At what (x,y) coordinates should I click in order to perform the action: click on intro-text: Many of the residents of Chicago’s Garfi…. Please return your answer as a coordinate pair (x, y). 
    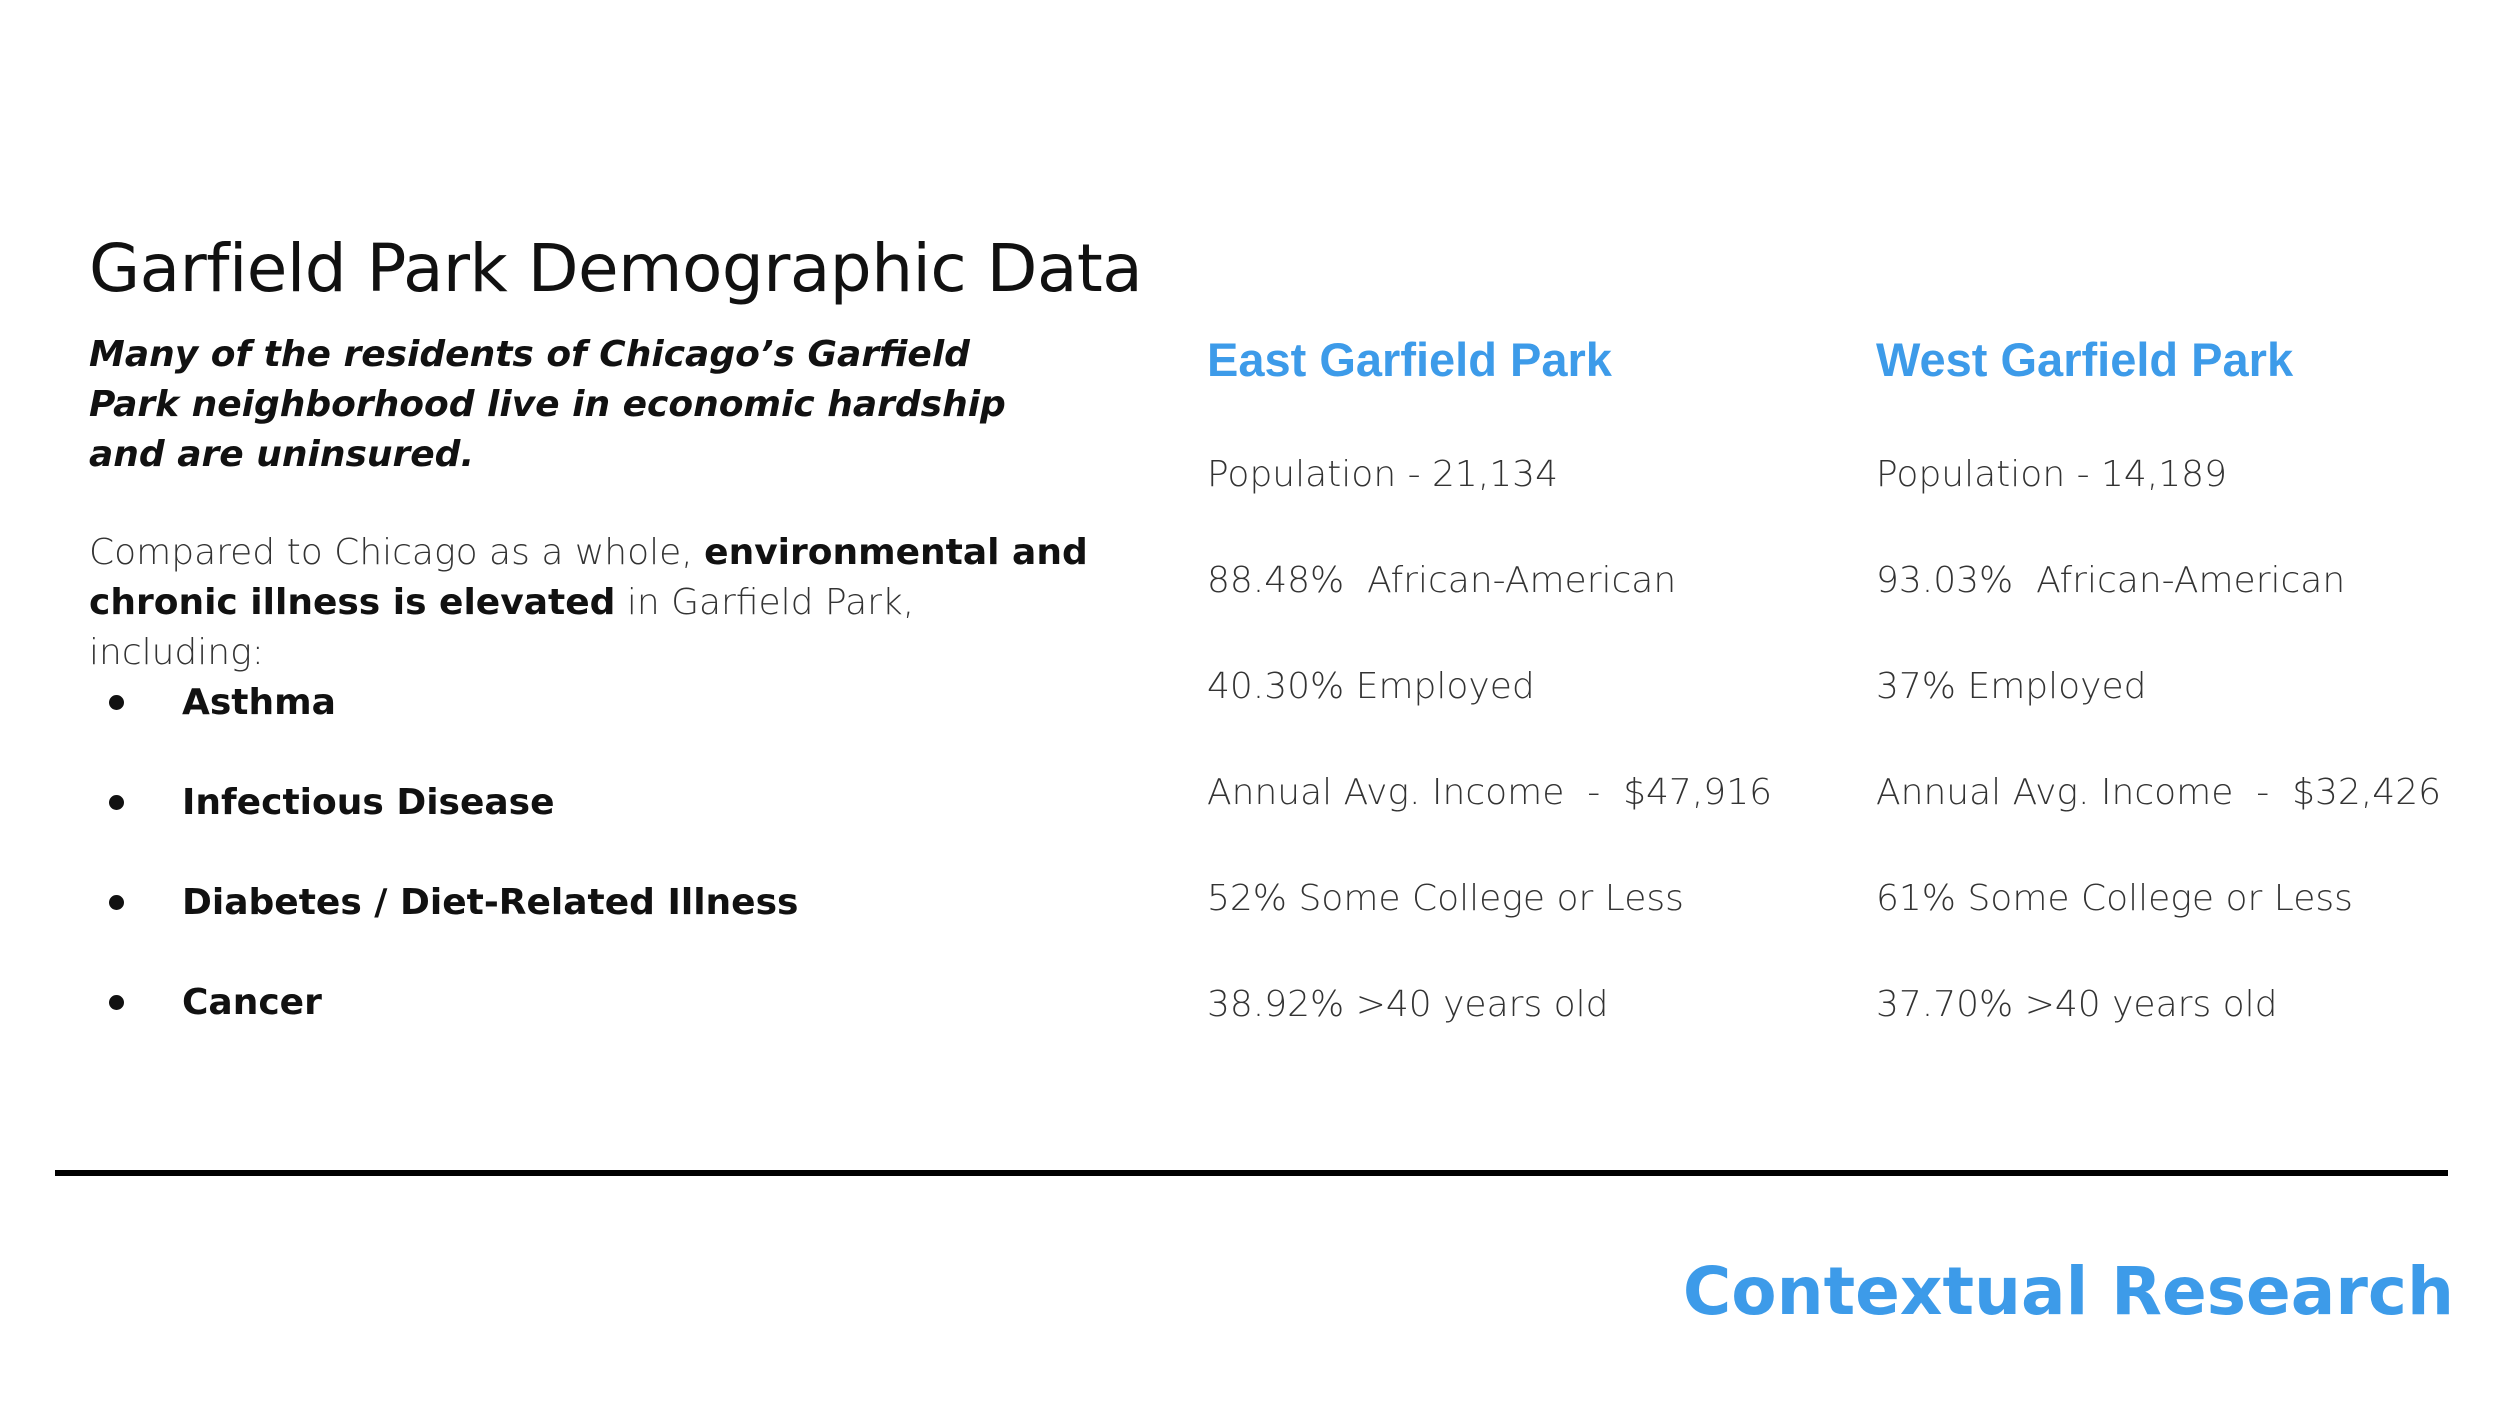
    Looking at the image, I should click on (547, 404).